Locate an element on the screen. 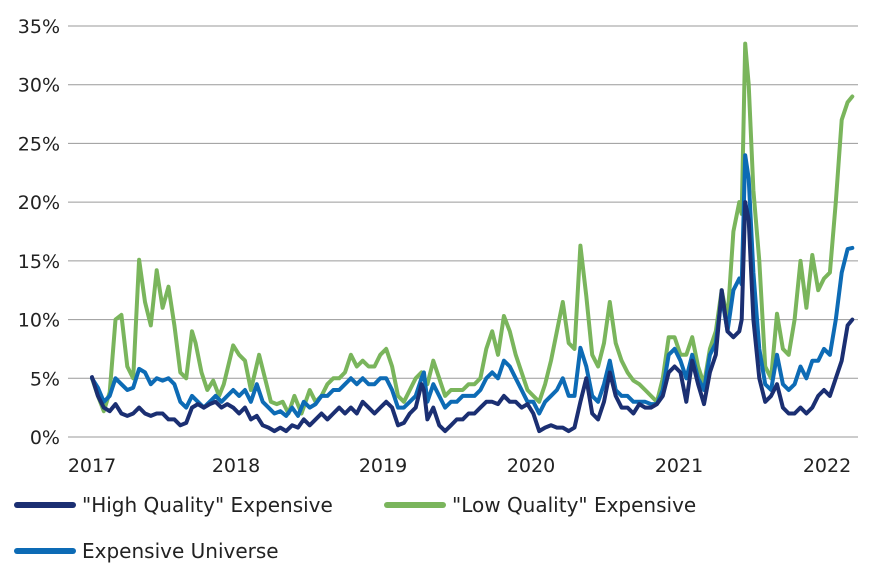 The width and height of the screenshot is (870, 573). legend-item-expensive-universe: Expensive Universe is located at coordinates (146, 551).